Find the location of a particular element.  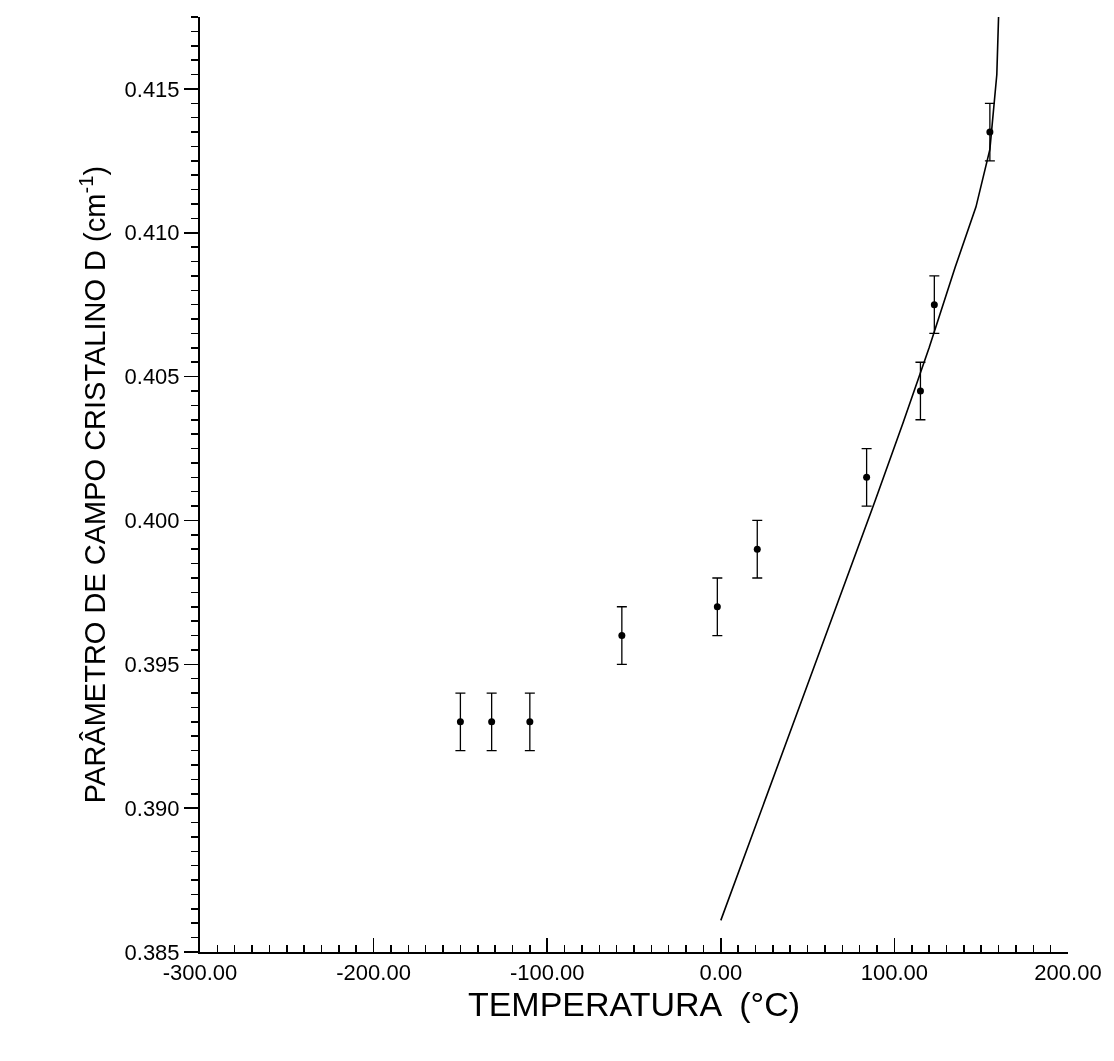

y-tick-label: 0.410 is located at coordinates (152, 233).